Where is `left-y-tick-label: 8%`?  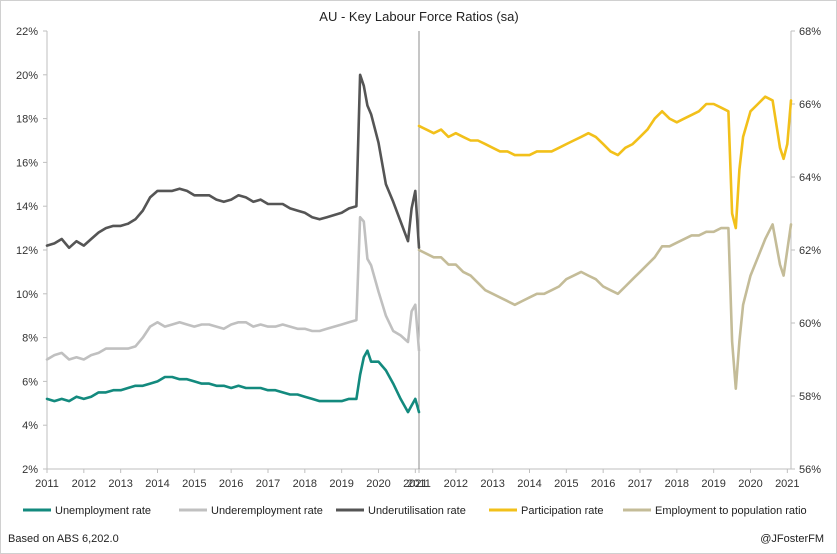
left-y-tick-label: 8% is located at coordinates (30, 339).